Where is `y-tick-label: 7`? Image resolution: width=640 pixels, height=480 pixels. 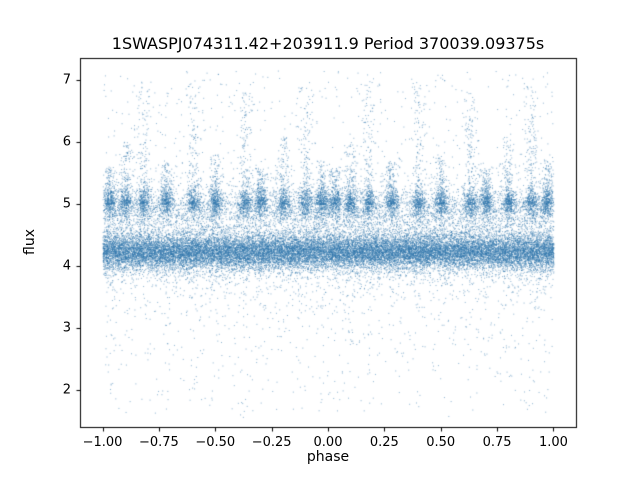
y-tick-label: 7 is located at coordinates (66, 80).